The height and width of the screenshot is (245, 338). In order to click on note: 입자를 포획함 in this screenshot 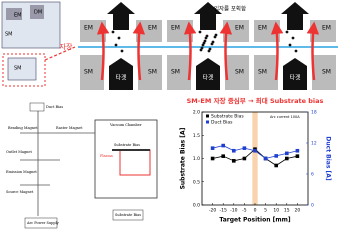, I will do `click(230, 9)`.